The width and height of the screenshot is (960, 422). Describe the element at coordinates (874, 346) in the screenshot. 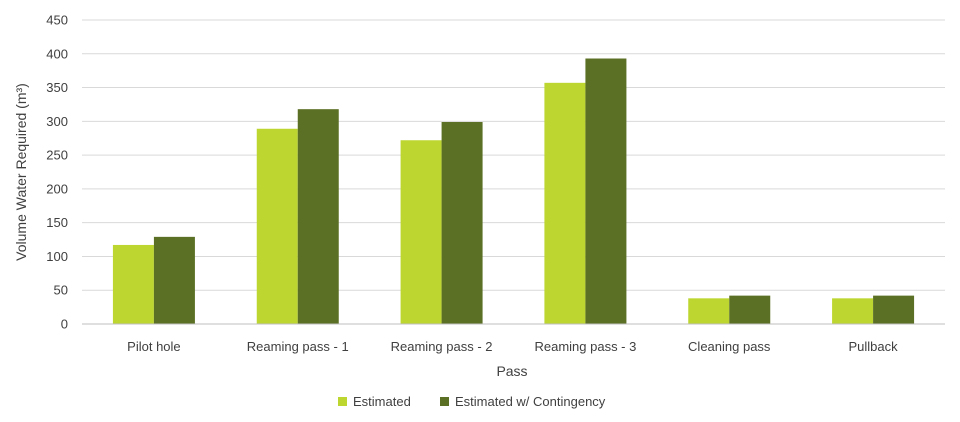

I see `x-tick-label: Pullback` at that location.